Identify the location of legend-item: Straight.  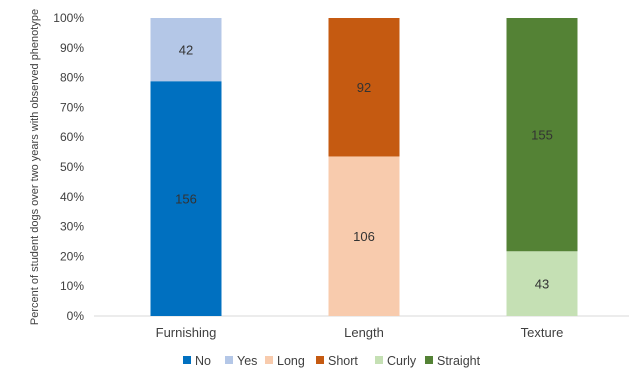
(453, 361).